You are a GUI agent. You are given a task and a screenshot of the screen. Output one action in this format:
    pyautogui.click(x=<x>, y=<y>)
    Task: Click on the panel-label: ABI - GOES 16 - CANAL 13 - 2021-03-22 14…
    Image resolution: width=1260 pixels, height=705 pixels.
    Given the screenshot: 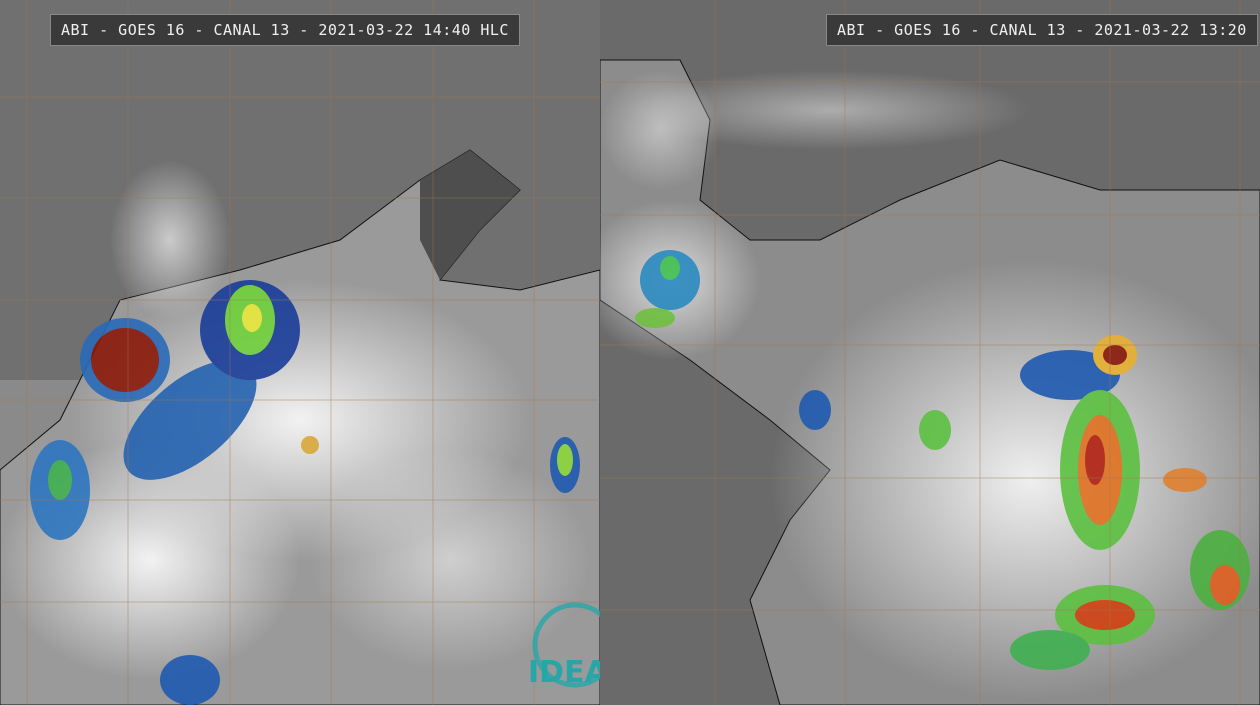 What is the action you would take?
    pyautogui.click(x=285, y=30)
    